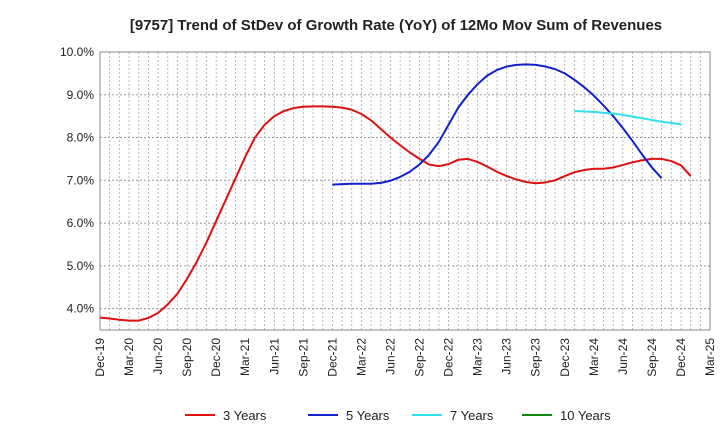 This screenshot has height=440, width=720. Describe the element at coordinates (449, 357) in the screenshot. I see `x-tick-label: Dec-22` at that location.